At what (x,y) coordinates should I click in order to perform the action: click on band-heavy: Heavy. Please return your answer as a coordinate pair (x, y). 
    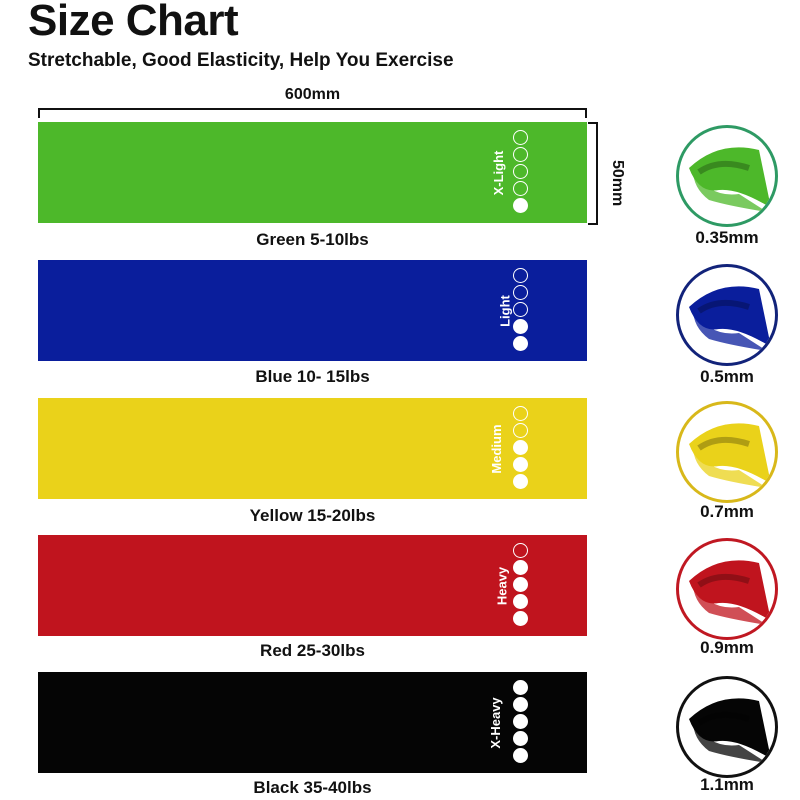
    Looking at the image, I should click on (312, 585).